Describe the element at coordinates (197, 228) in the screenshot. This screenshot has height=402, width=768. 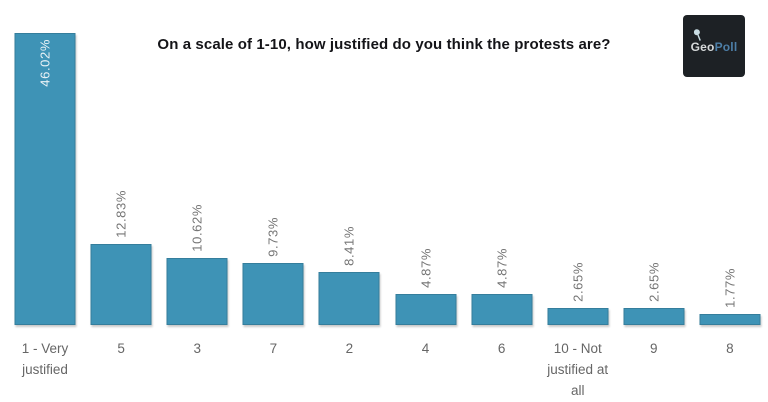
I see `bar-value-label: 10.62%` at that location.